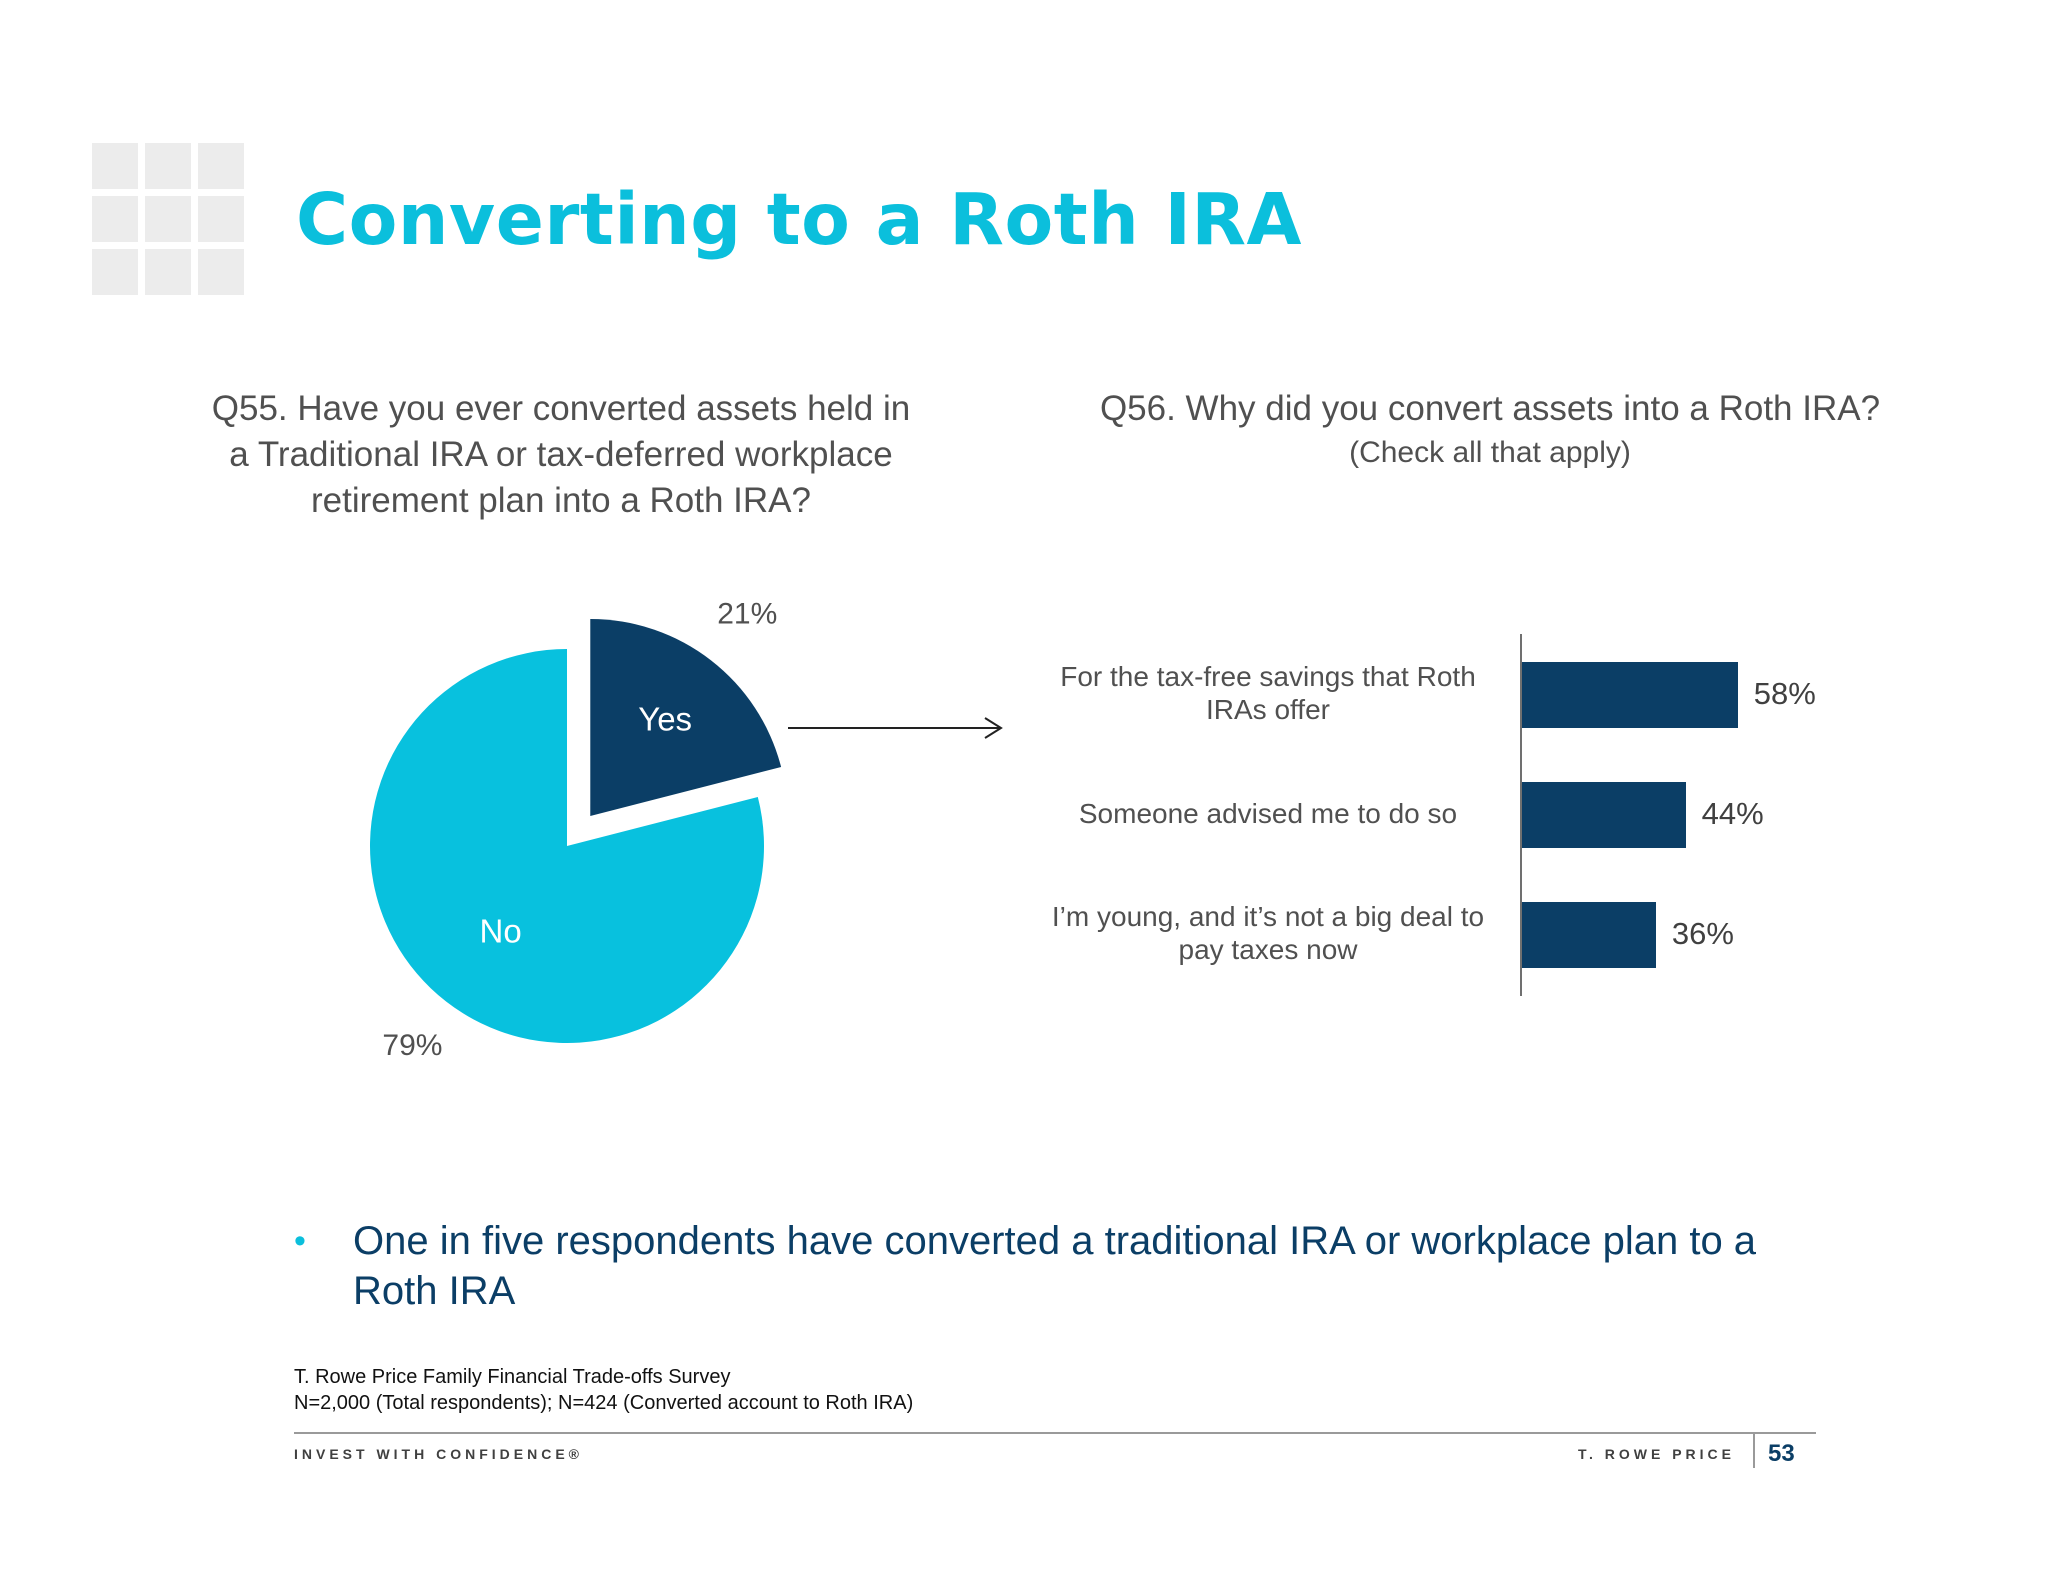  I want to click on pie-slice-no, so click(567, 846).